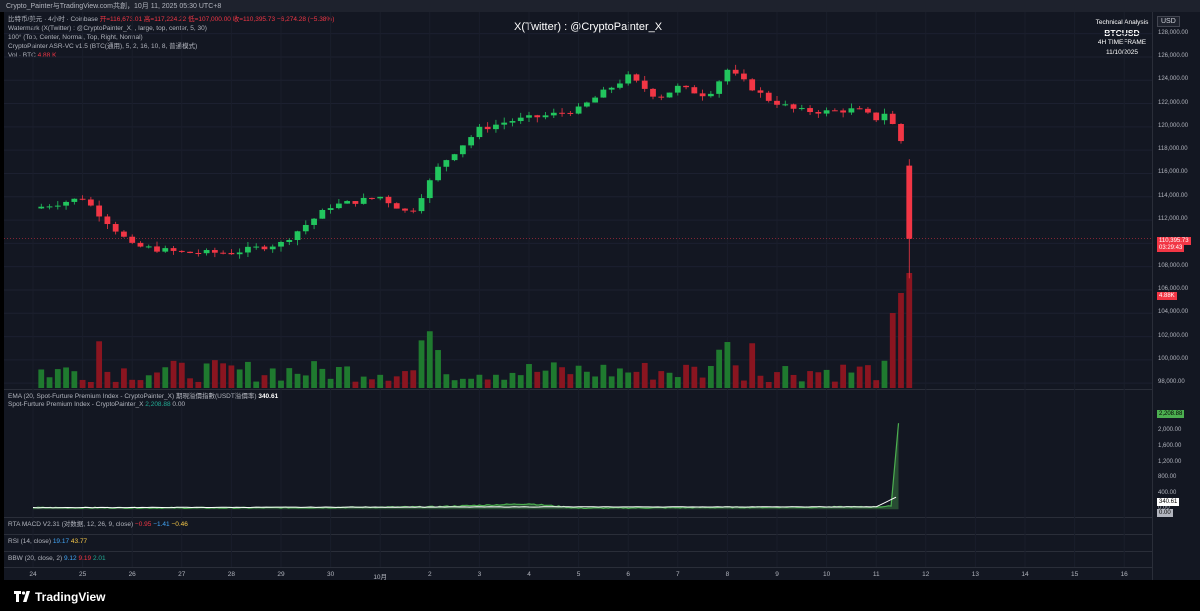  What do you see at coordinates (47, 55) in the screenshot?
I see `legend-volume-value: 4.88 K` at bounding box center [47, 55].